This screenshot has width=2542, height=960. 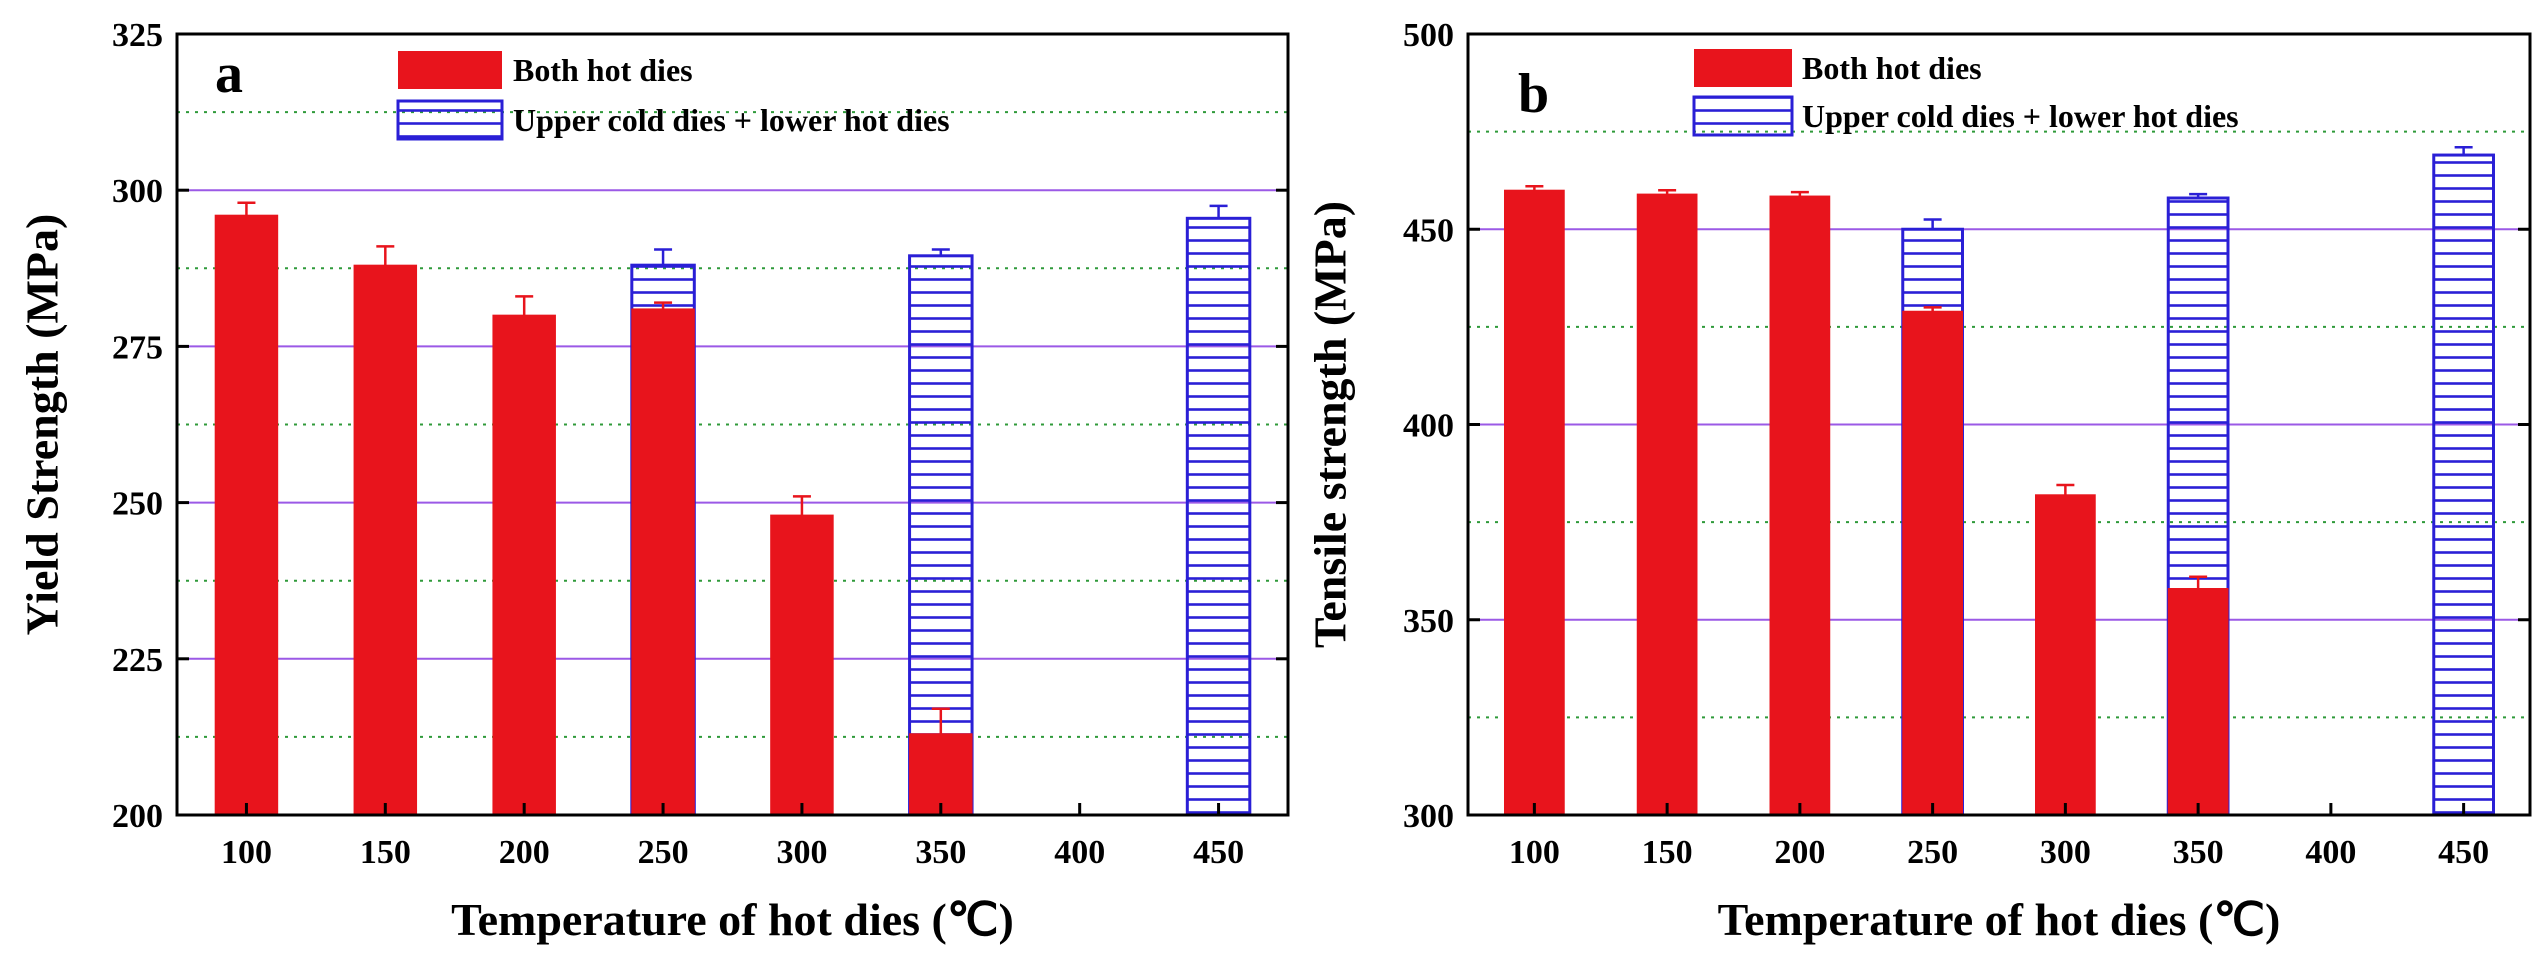 I want to click on y-tick-label: 250, so click(x=137, y=504).